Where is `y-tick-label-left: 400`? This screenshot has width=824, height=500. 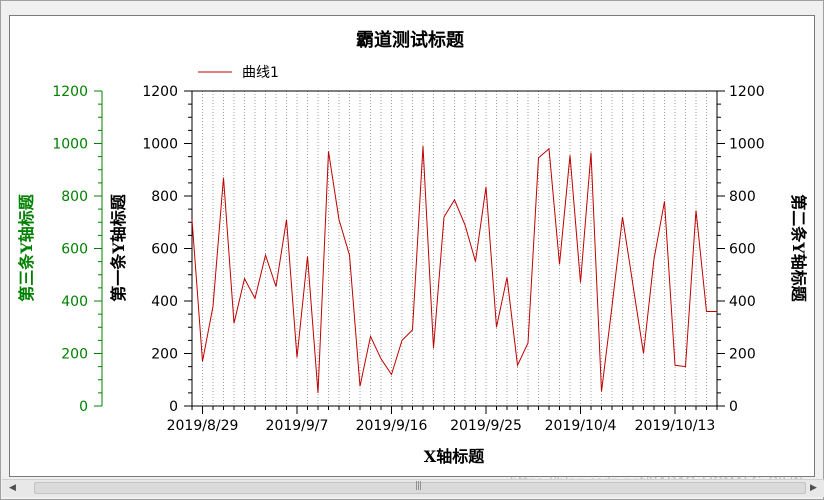
y-tick-label-left: 400 is located at coordinates (164, 302).